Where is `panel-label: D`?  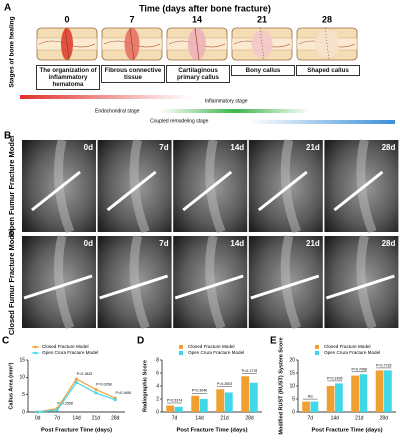
panel-label: D is located at coordinates (140, 341).